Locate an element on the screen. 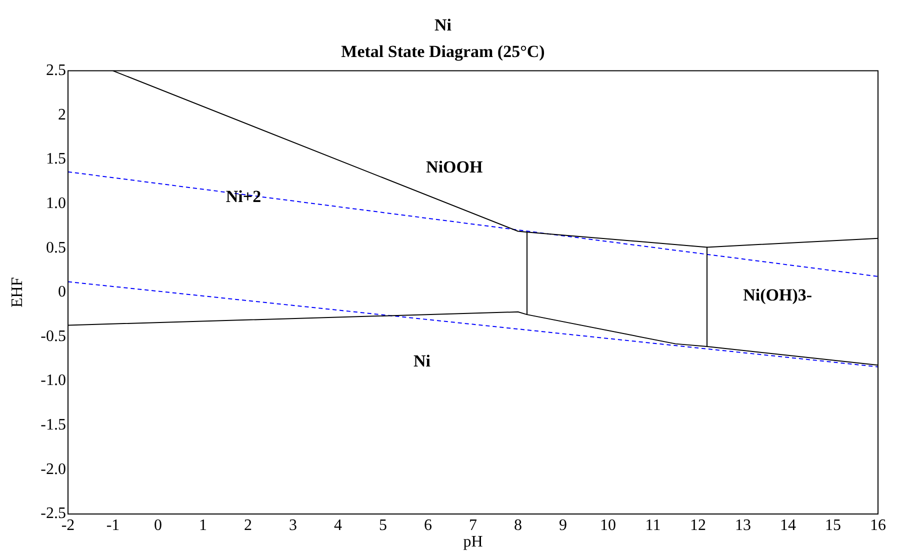 This screenshot has width=902, height=560. y-tick-label: 1.0 is located at coordinates (56, 203).